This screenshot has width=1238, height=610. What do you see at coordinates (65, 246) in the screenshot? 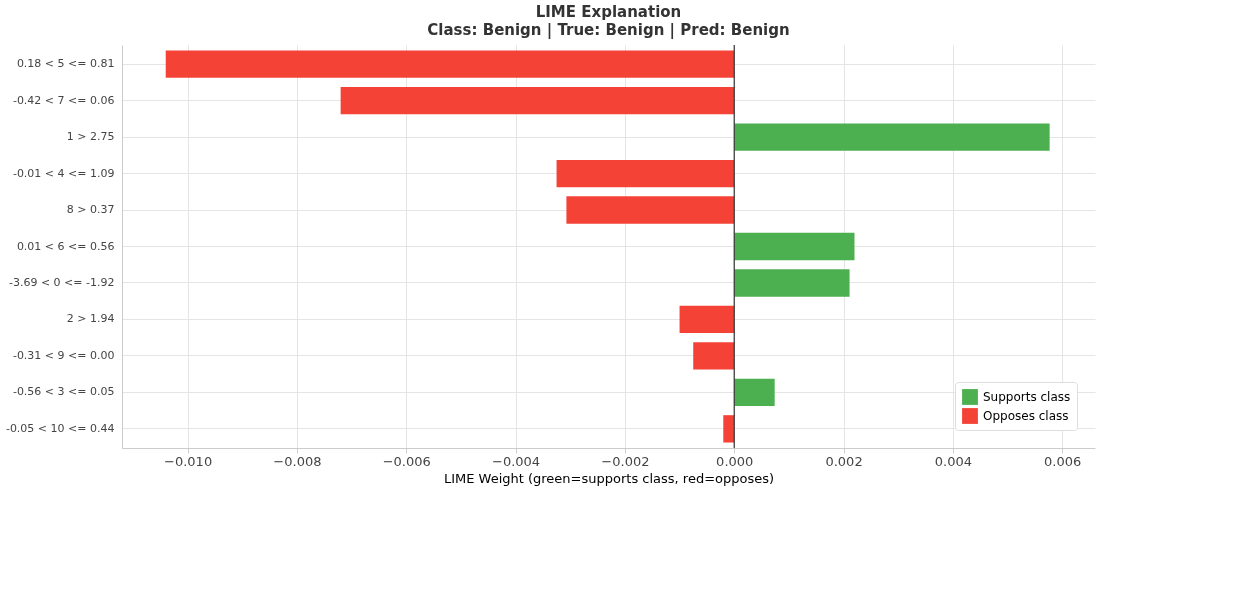
I see `y-tick-label: 0.01 < 6 <= 0.56` at bounding box center [65, 246].